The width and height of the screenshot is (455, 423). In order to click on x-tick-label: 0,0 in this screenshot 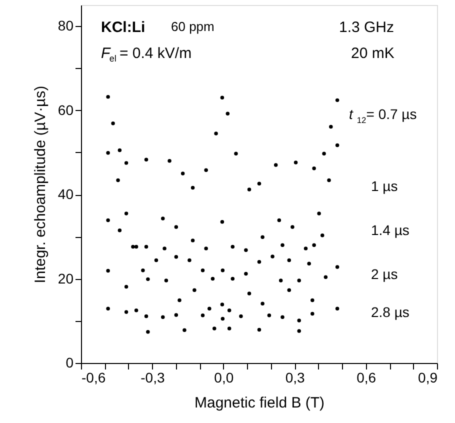, I will do `click(224, 378)`.